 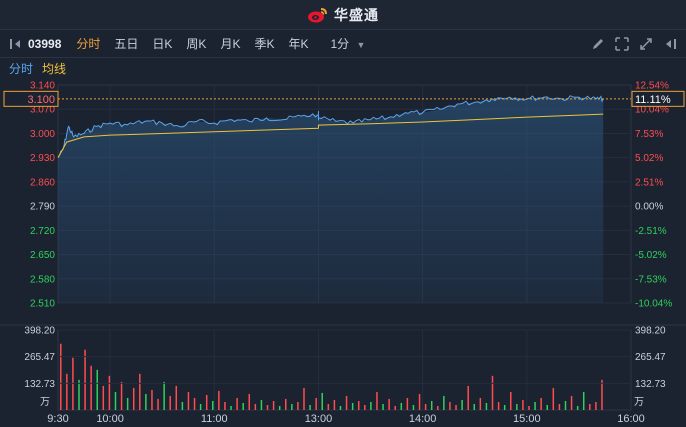 I want to click on toolbar-actions, so click(x=634, y=44).